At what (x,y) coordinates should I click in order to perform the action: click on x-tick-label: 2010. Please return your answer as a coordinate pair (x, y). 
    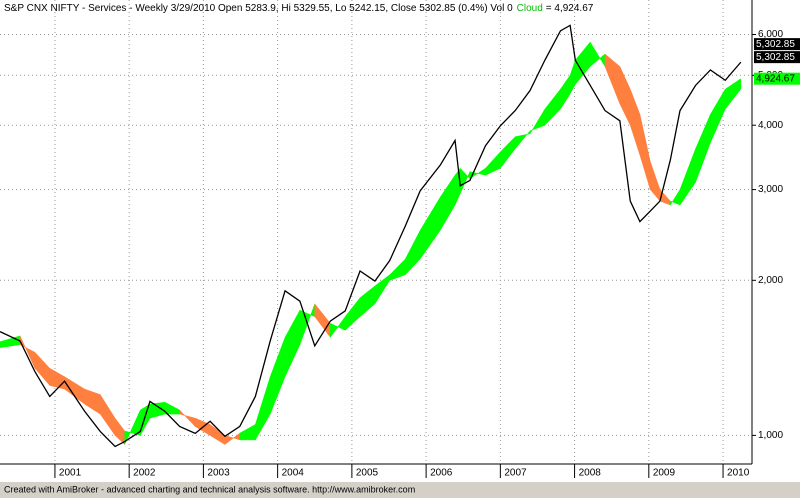
    Looking at the image, I should click on (738, 473).